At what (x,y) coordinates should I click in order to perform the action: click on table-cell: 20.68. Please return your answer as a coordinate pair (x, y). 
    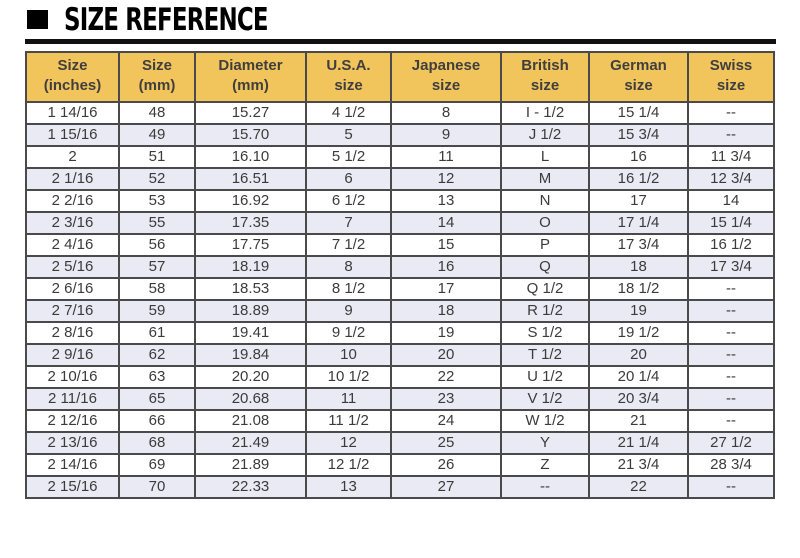
    Looking at the image, I should click on (250, 398).